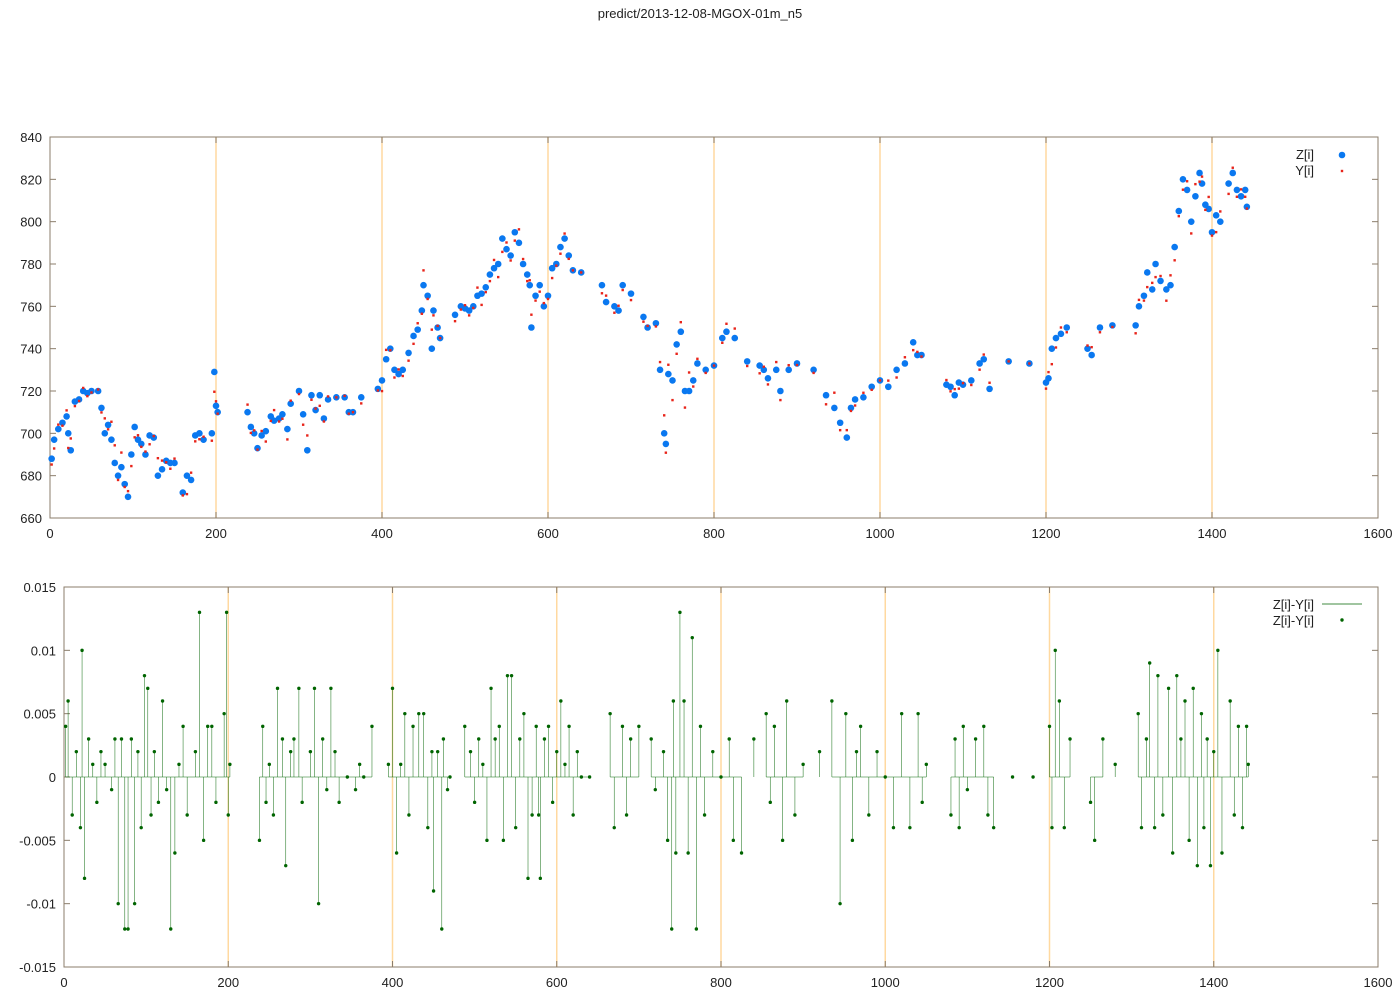 This screenshot has width=1400, height=1000. What do you see at coordinates (52, 777) in the screenshot?
I see `y-tick-label: 0` at bounding box center [52, 777].